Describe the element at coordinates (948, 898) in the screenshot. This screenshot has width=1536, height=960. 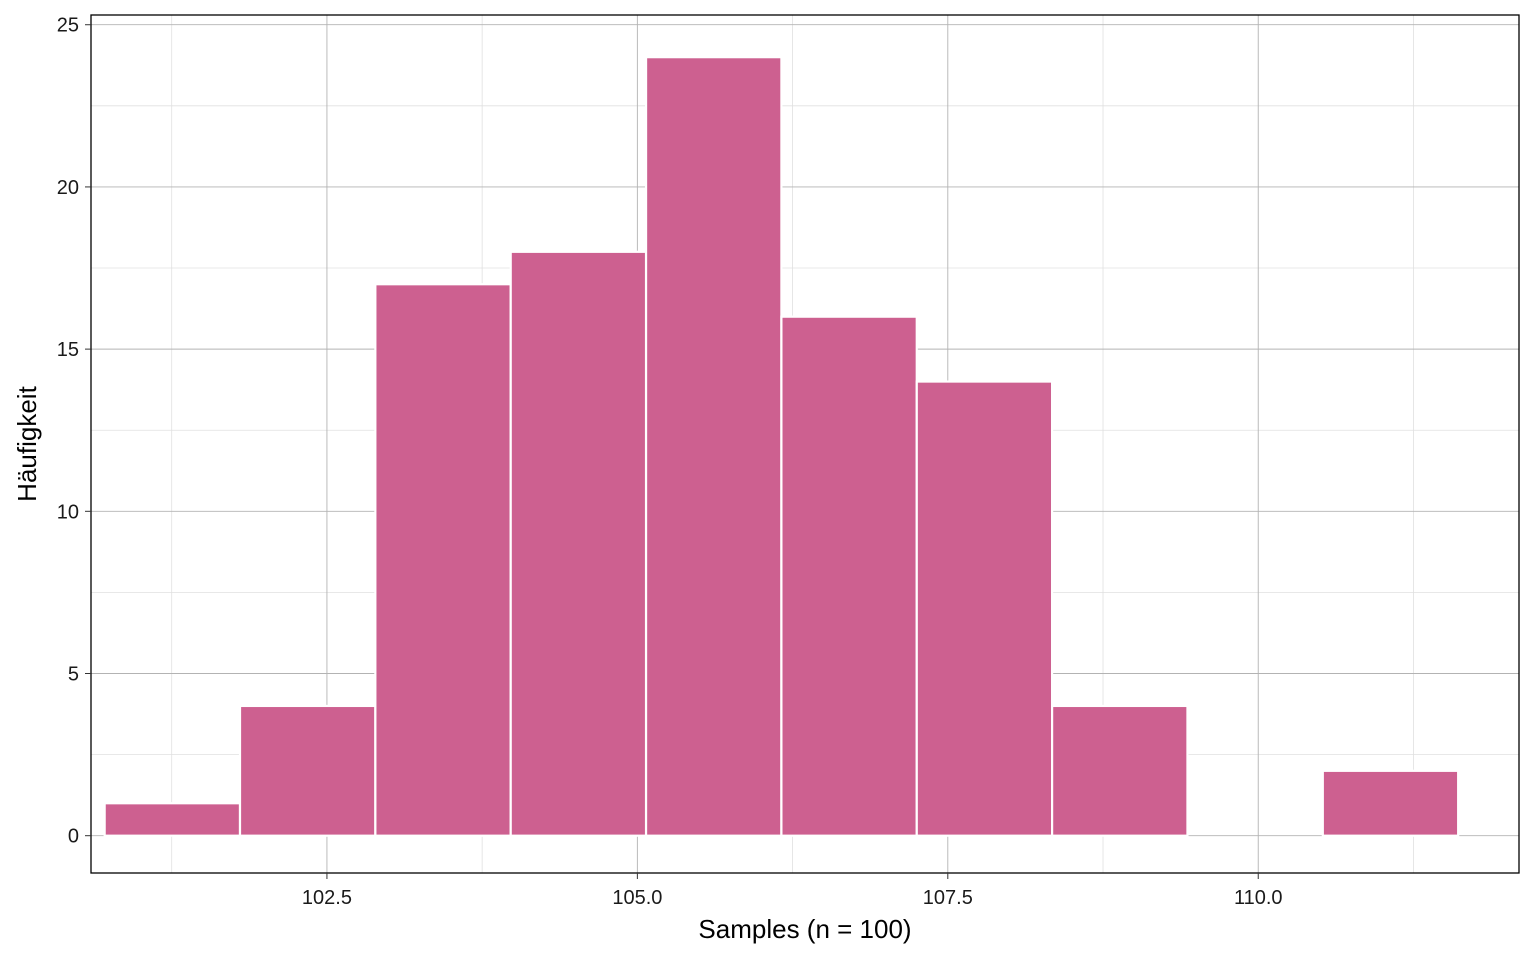
I see `x-tick-label: 107.5` at that location.